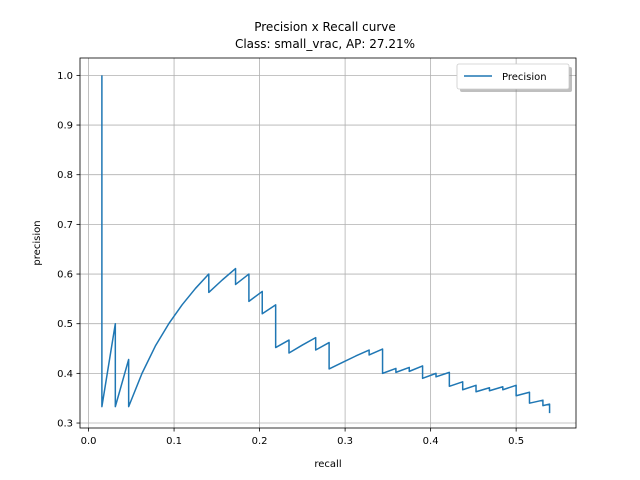  What do you see at coordinates (325, 27) in the screenshot?
I see `chart-title: Precision x Recall curve` at bounding box center [325, 27].